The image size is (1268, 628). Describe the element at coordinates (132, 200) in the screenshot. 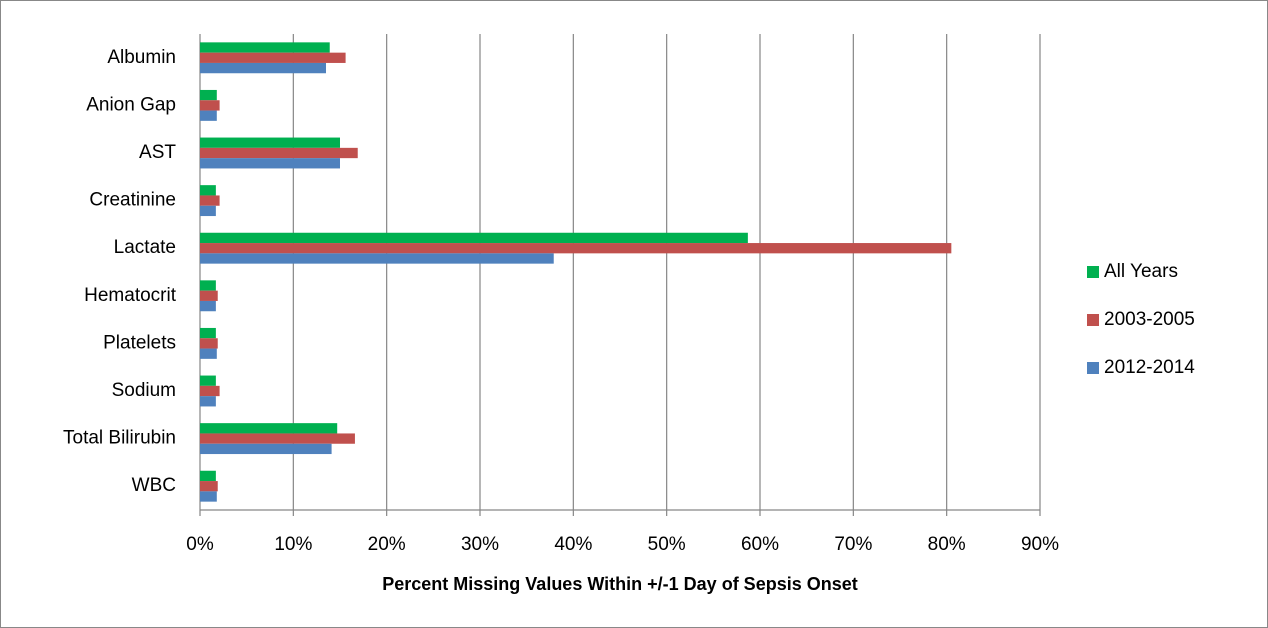

I see `y-tick-label: Creatinine` at that location.